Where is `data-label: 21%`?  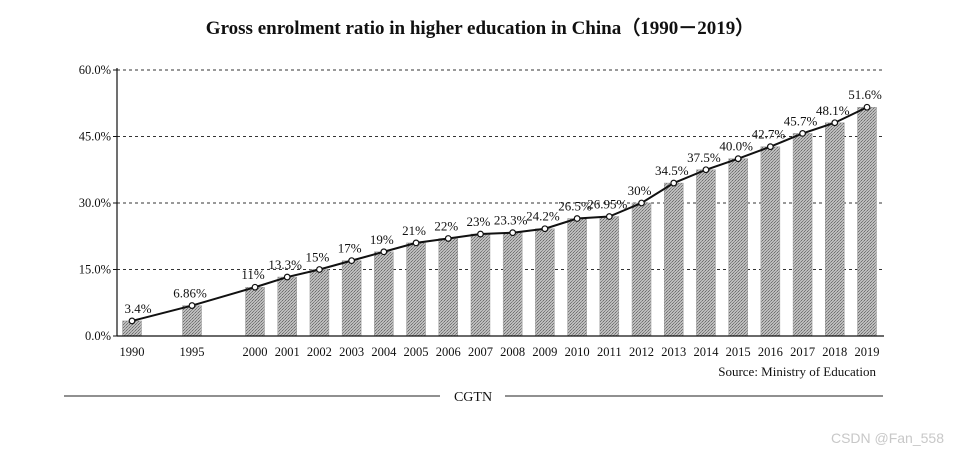 data-label: 21% is located at coordinates (414, 230).